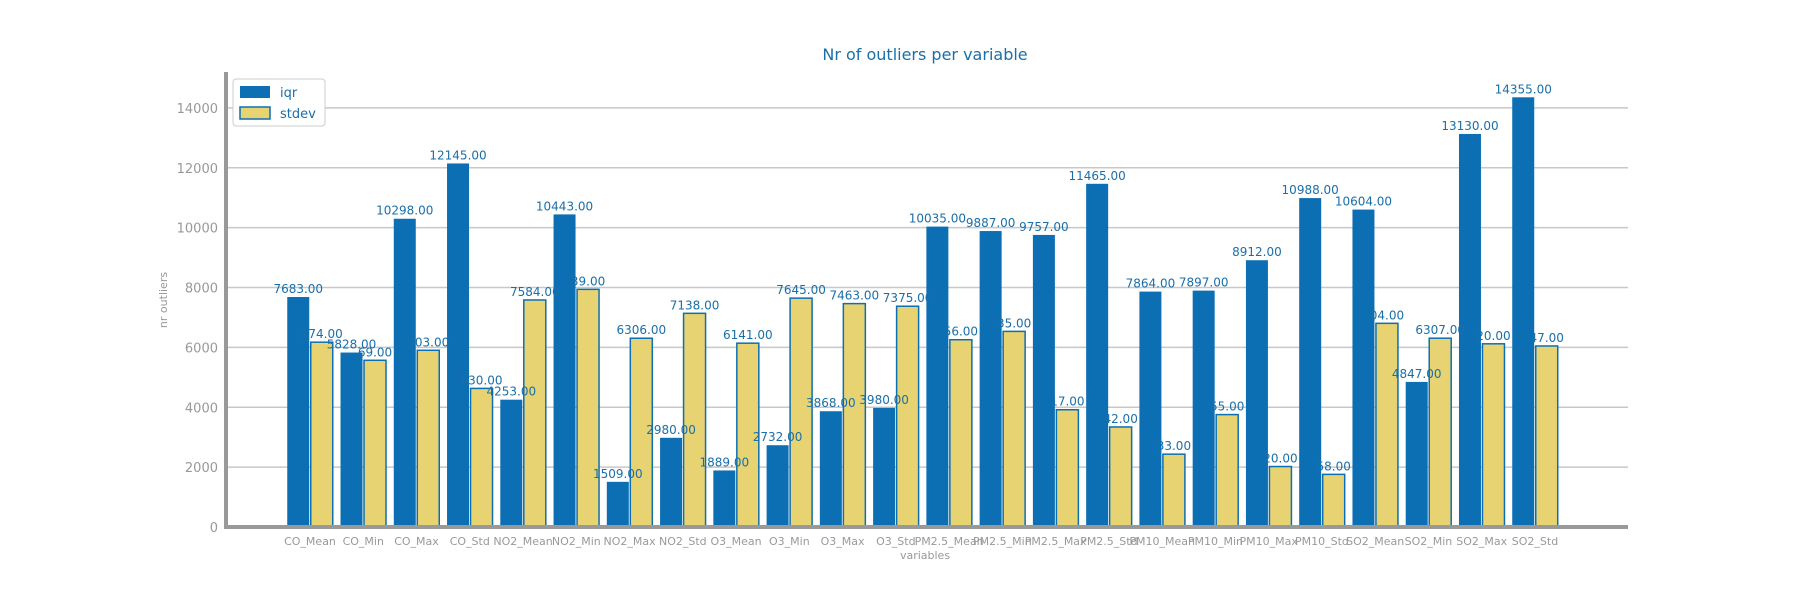  Describe the element at coordinates (671, 430) in the screenshot. I see `data-label-iqr: 2980.00` at that location.